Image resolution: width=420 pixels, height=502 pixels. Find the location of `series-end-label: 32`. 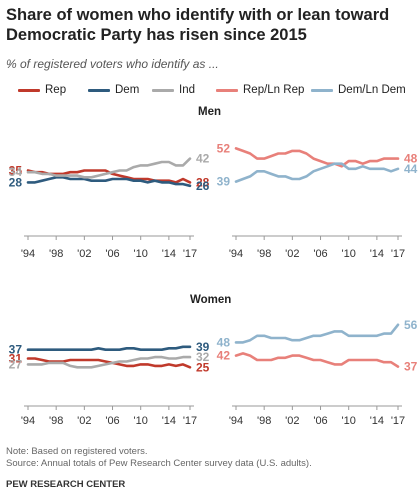

series-end-label: 32 is located at coordinates (203, 357).